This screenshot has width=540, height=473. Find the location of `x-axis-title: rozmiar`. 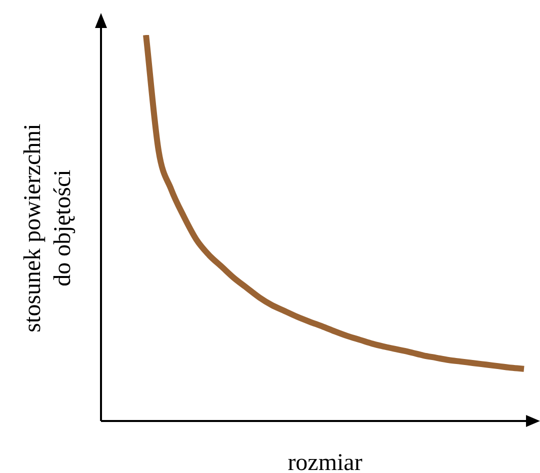

x-axis-title: rozmiar is located at coordinates (325, 461).